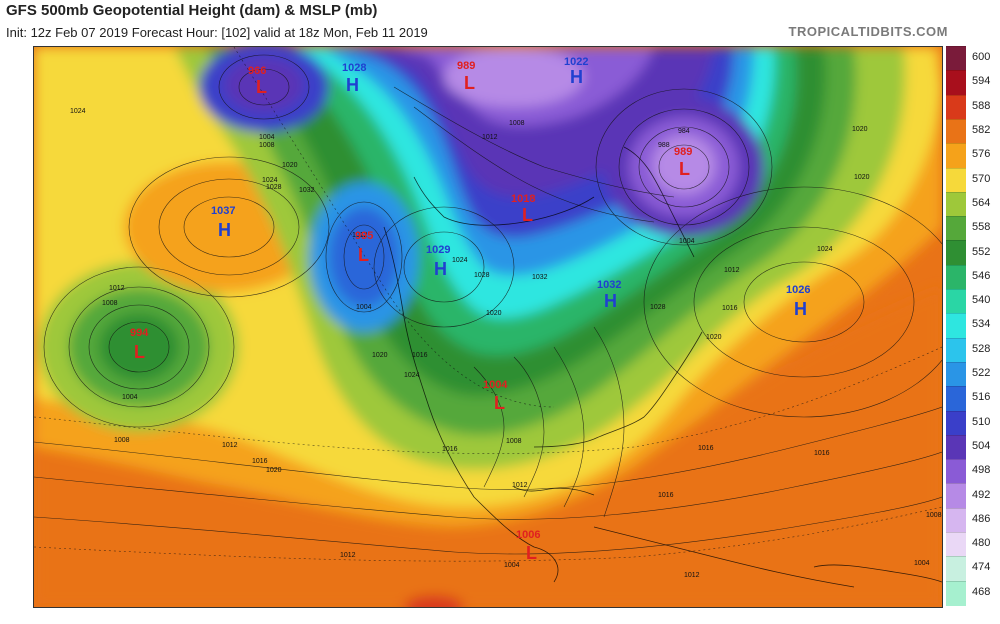 The width and height of the screenshot is (1000, 624). I want to click on colorbar-label: 468, so click(981, 591).